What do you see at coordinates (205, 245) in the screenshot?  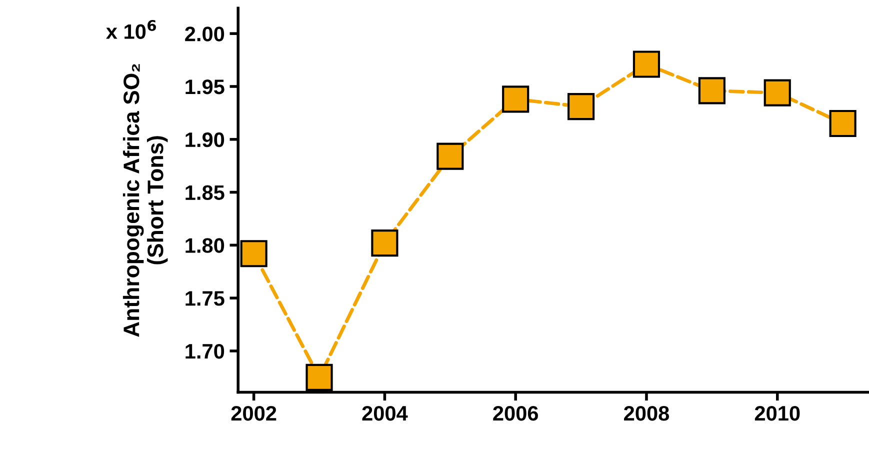 I see `y-tick-label: 1.80` at bounding box center [205, 245].